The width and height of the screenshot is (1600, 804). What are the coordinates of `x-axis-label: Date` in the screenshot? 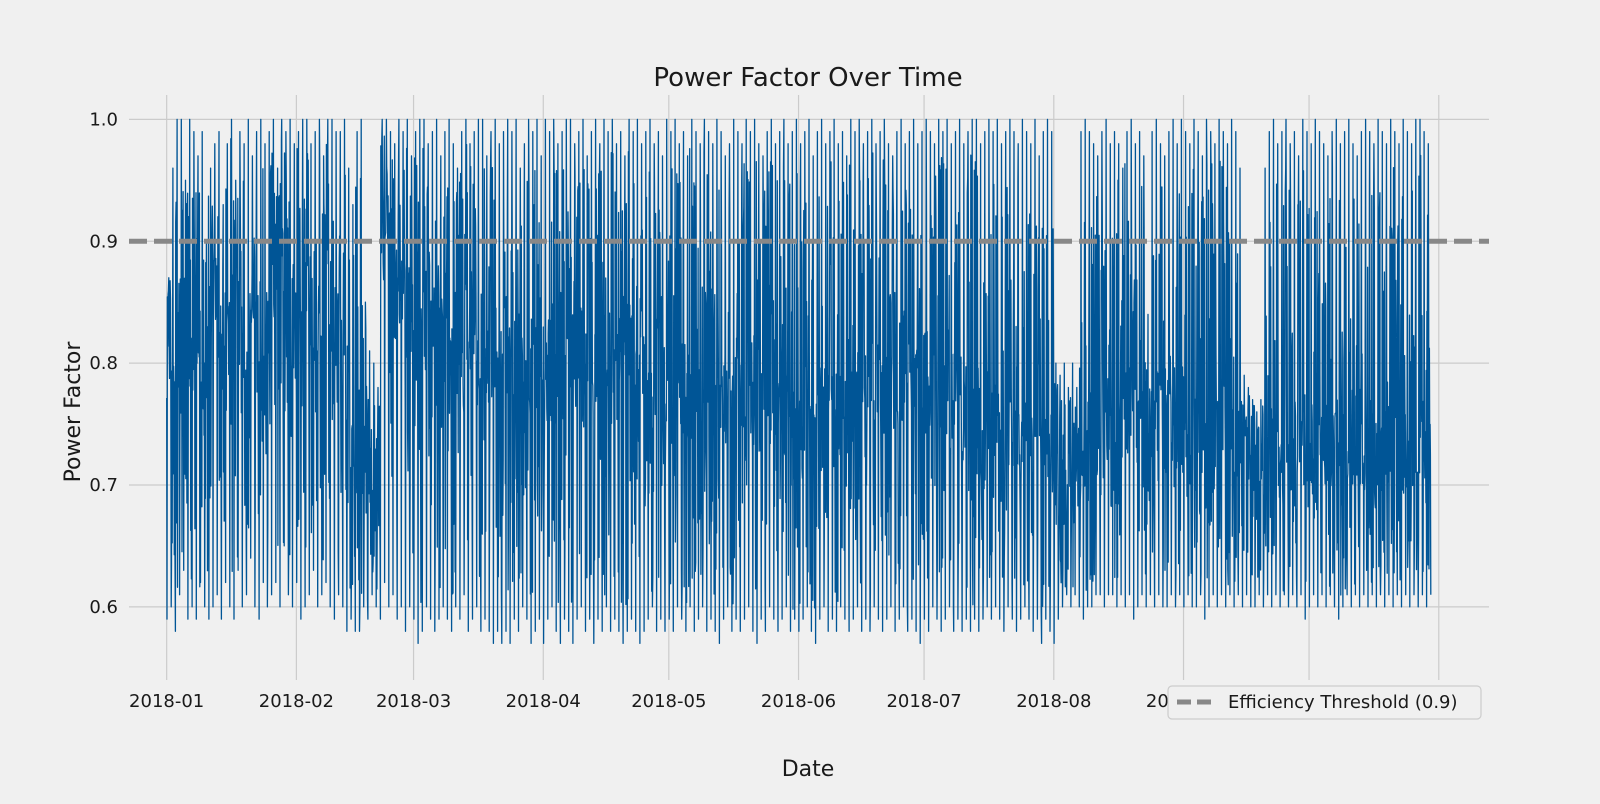 It's located at (808, 769).